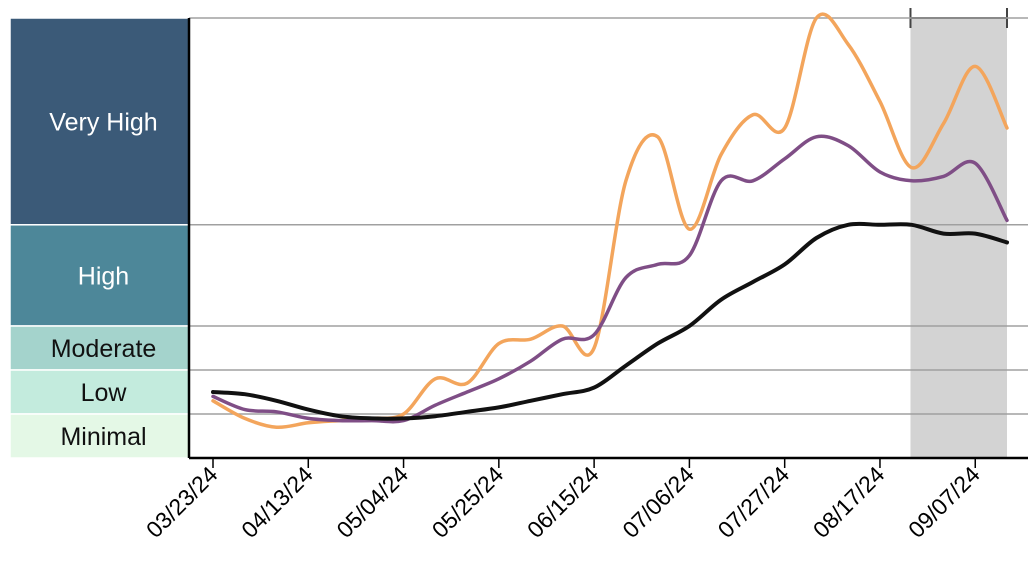 This screenshot has height=577, width=1028. I want to click on x-tick-label: 05/04/24, so click(372, 502).